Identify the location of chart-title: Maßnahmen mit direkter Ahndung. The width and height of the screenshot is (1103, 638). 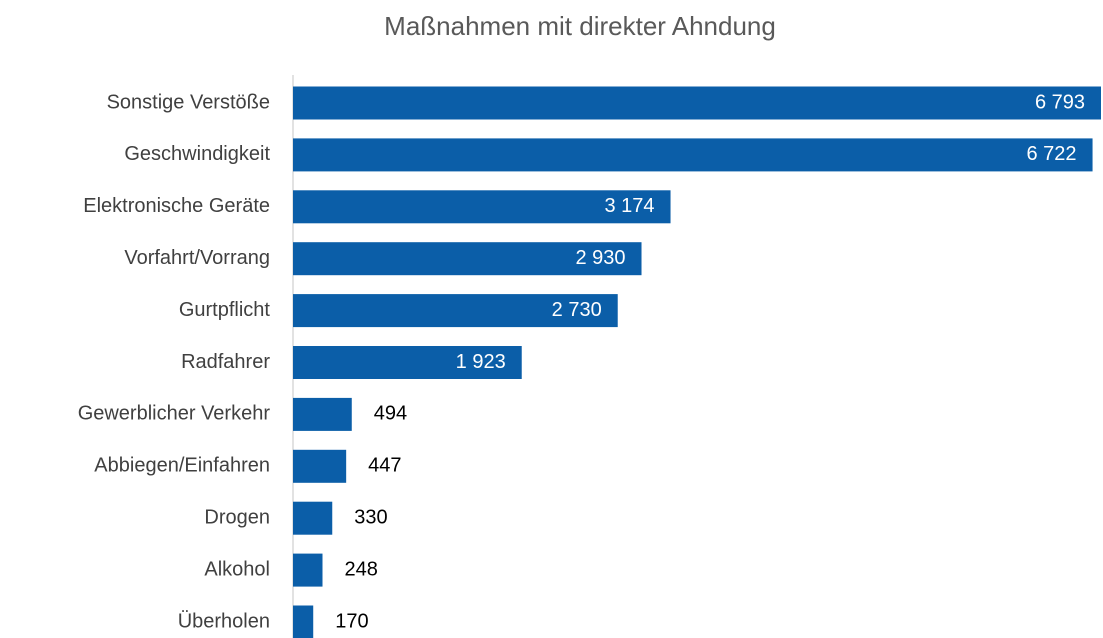
(580, 26).